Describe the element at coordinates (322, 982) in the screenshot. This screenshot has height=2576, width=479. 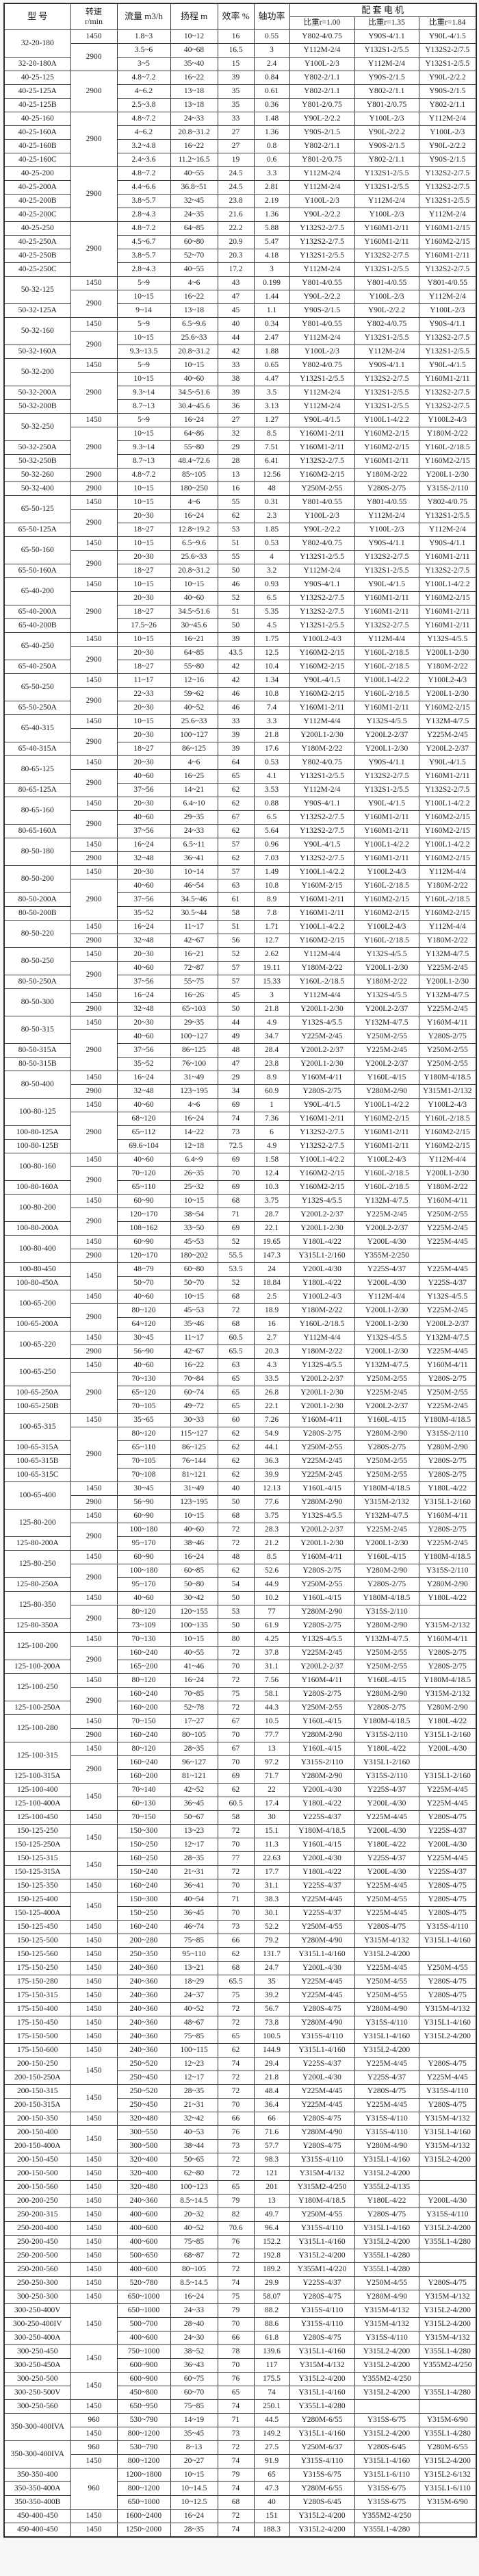
I see `motor-sg100-cell: Y160L-2/18.5` at that location.